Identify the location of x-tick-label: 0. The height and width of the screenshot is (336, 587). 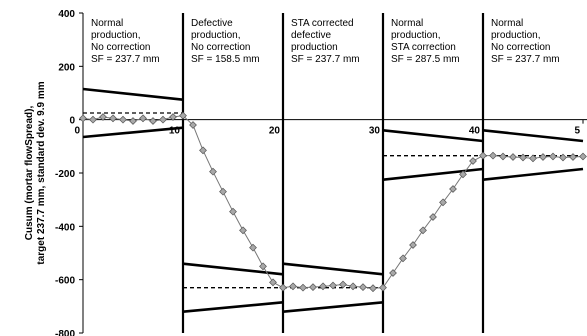
(77, 131).